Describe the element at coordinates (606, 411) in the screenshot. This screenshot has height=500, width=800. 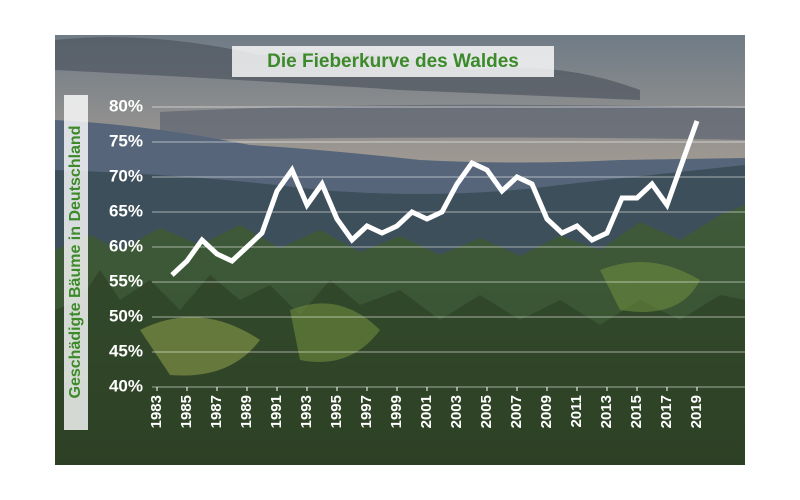
I see `x-tick-label: 2013` at that location.